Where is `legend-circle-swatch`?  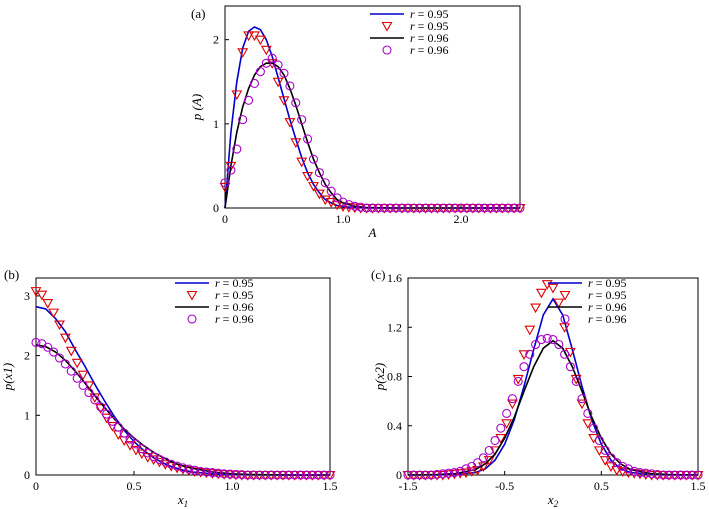
legend-circle-swatch is located at coordinates (192, 319).